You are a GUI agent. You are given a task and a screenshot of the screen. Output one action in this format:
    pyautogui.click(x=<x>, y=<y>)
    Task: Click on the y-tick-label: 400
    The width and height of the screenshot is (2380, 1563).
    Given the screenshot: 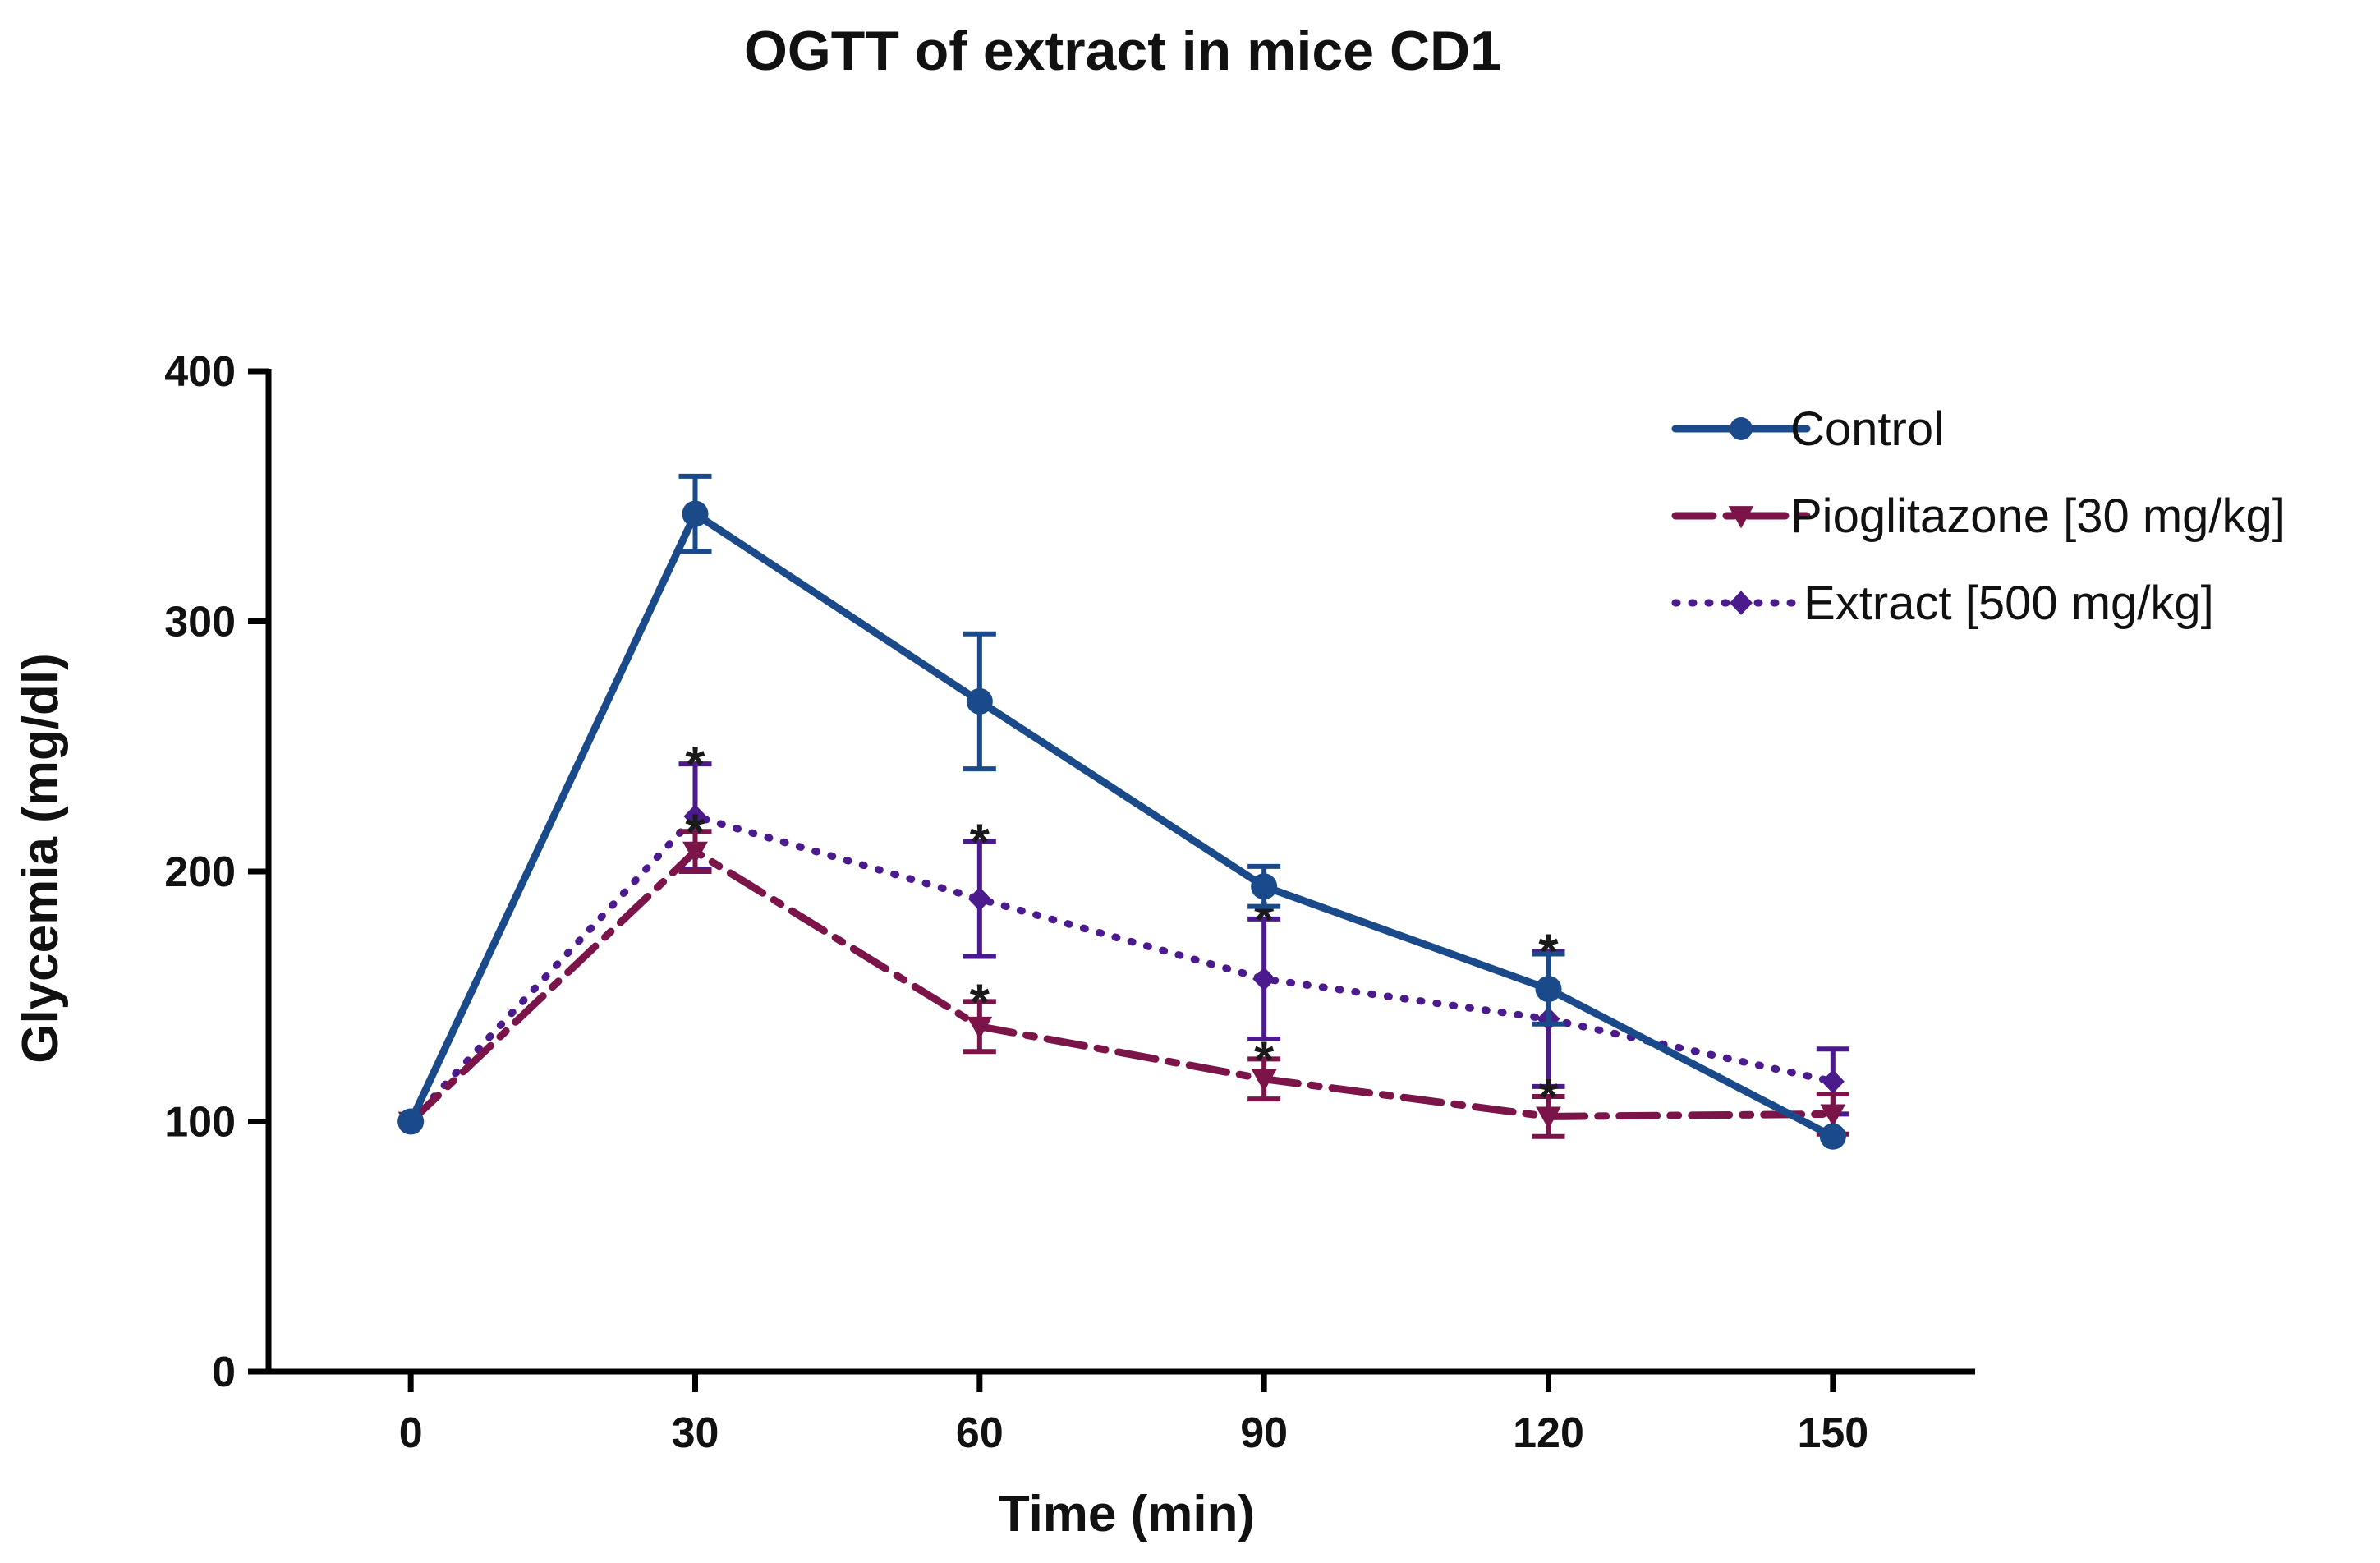 What is the action you would take?
    pyautogui.click(x=200, y=372)
    